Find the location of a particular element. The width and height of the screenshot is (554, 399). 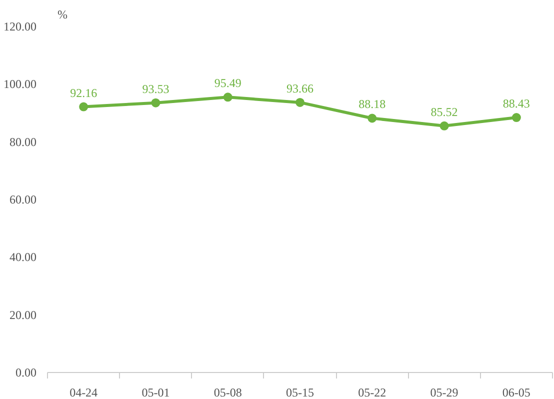

y-tick-label: 0.00 is located at coordinates (26, 373).